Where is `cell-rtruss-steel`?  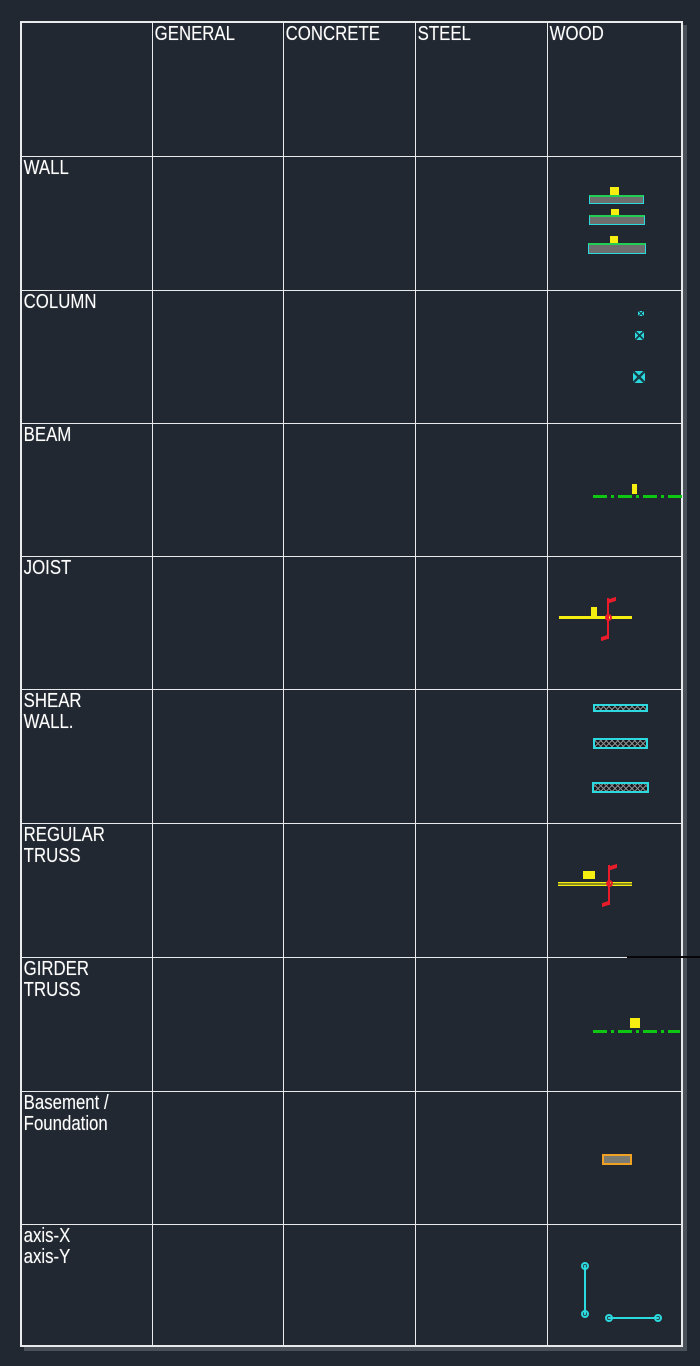 cell-rtruss-steel is located at coordinates (482, 890).